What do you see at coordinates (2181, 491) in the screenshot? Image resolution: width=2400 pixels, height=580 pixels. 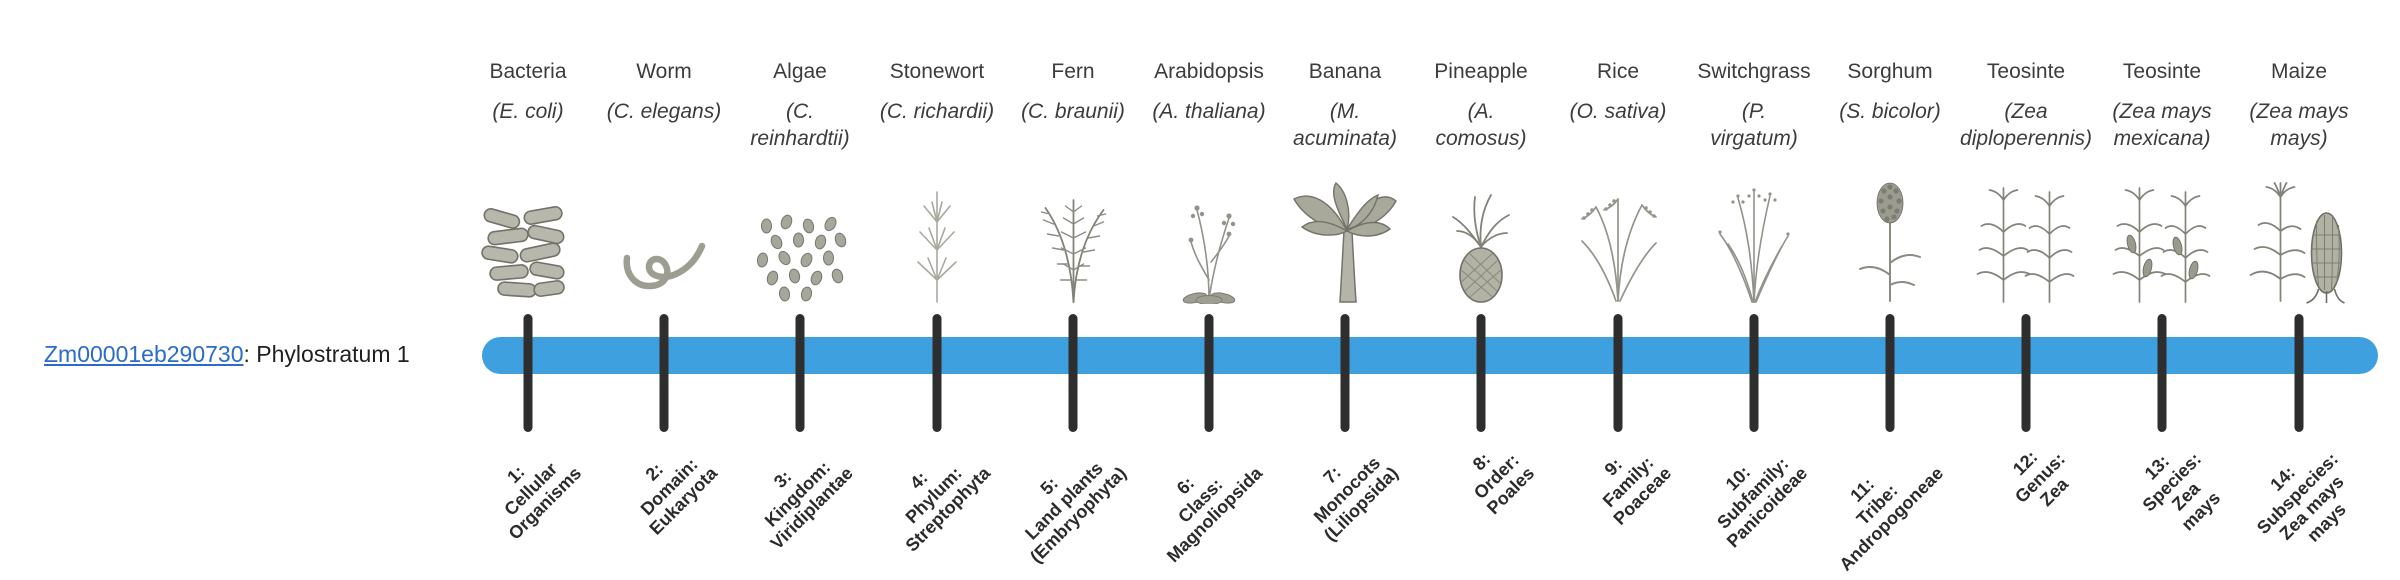 I see `stratum-rank-label: 13: Species: Zea mays` at bounding box center [2181, 491].